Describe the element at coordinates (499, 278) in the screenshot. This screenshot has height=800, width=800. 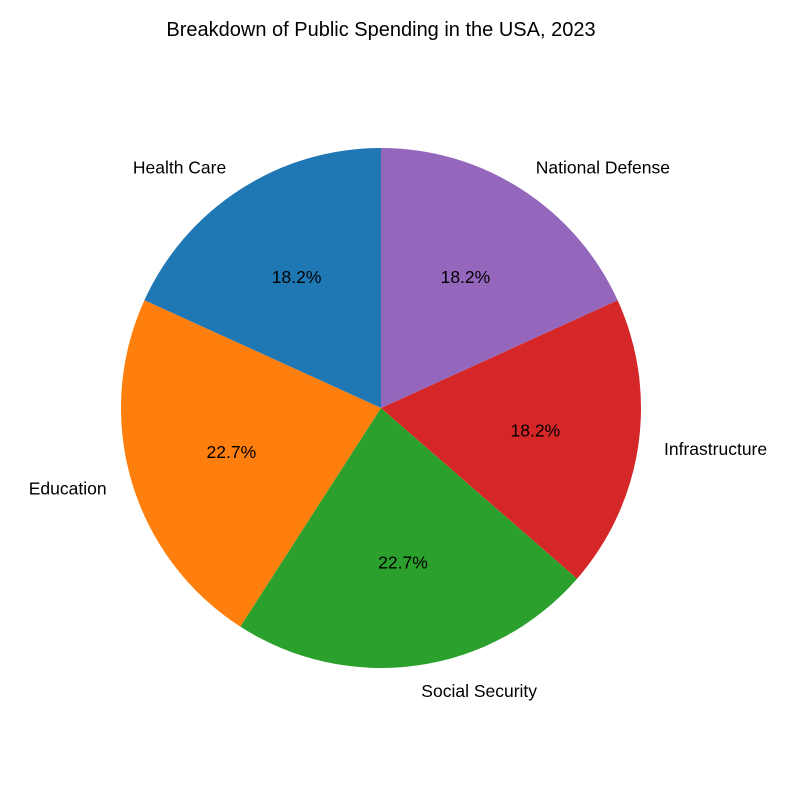
I see `pie-slice-national-defense` at that location.